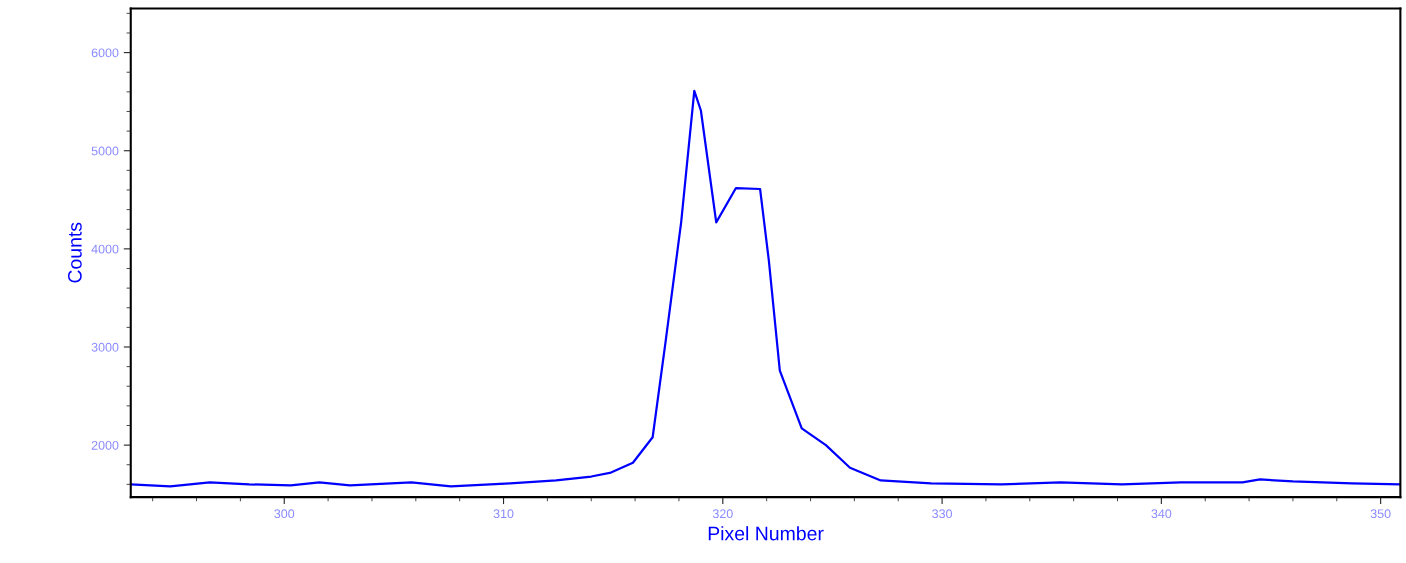 The height and width of the screenshot is (563, 1406). I want to click on x-tick-label: 300, so click(284, 514).